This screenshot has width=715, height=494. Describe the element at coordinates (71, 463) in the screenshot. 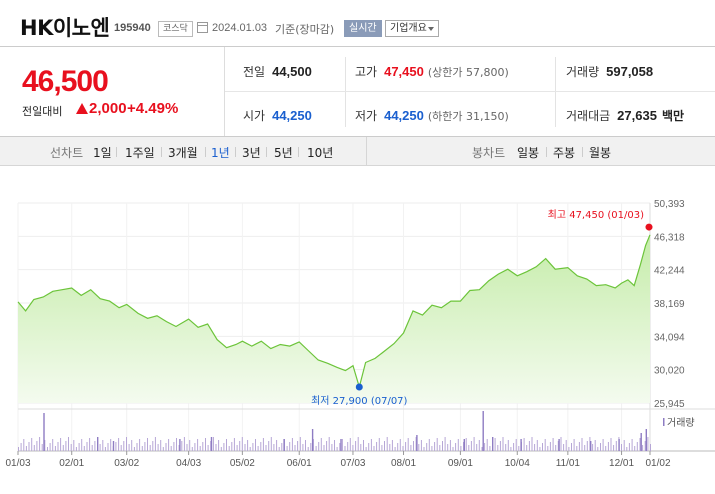

I see `x-tick-label: 02/01` at that location.